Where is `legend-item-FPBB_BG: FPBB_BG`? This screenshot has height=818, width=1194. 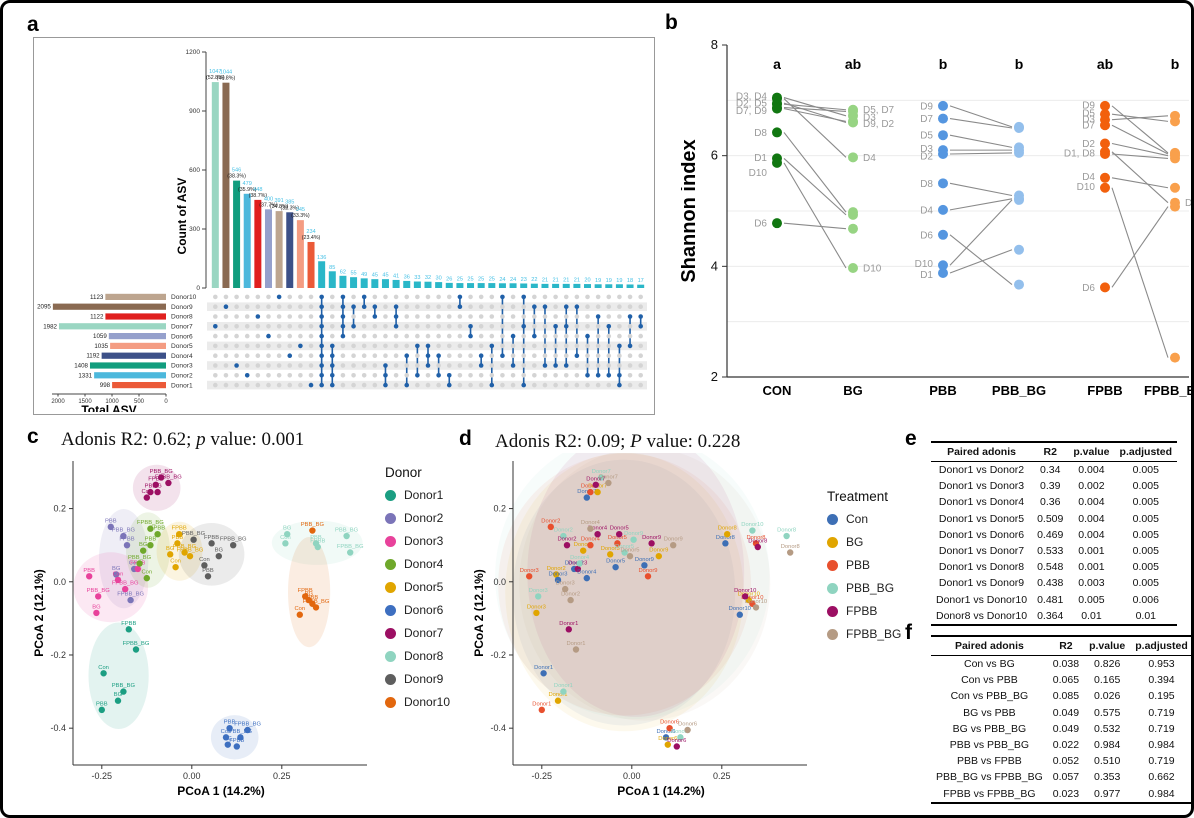 legend-item-FPBB_BG: FPBB_BG is located at coordinates (864, 634).